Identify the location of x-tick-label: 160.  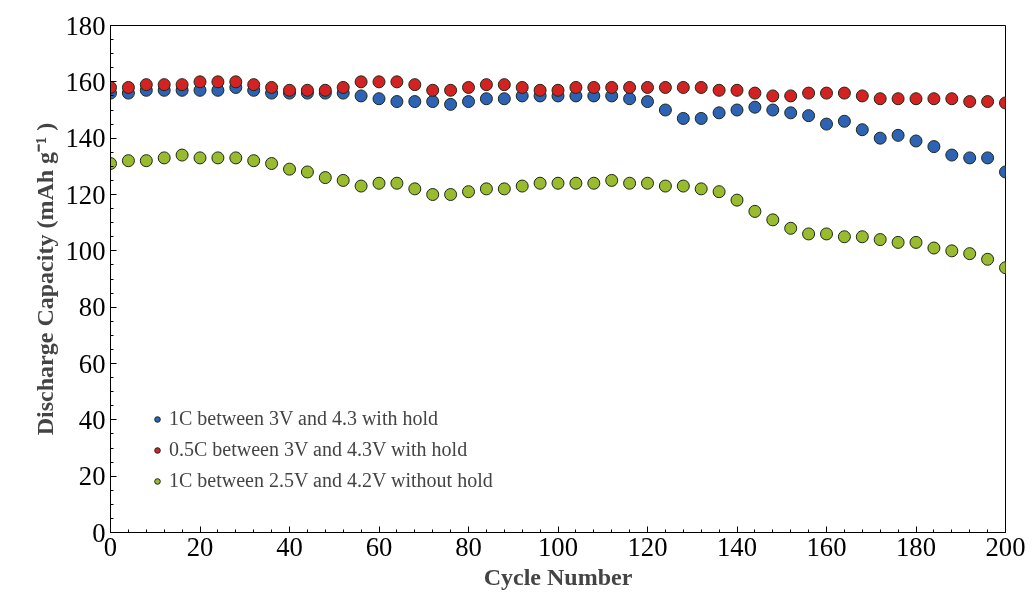
(826, 546).